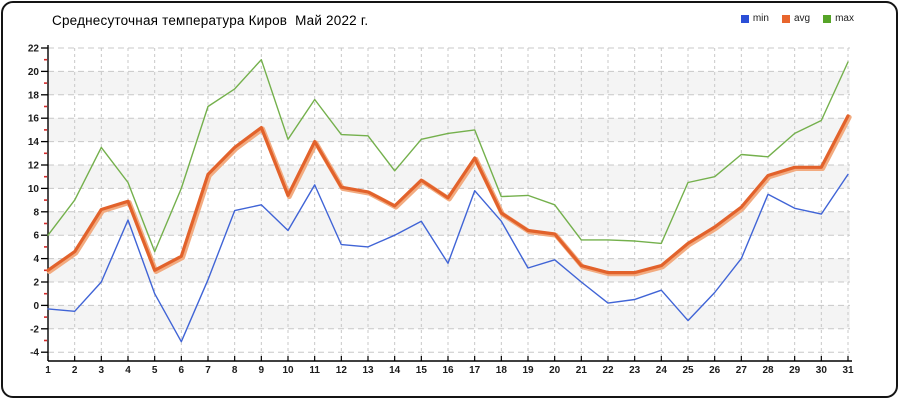  Describe the element at coordinates (36, 212) in the screenshot. I see `y-tick-label: 8` at that location.